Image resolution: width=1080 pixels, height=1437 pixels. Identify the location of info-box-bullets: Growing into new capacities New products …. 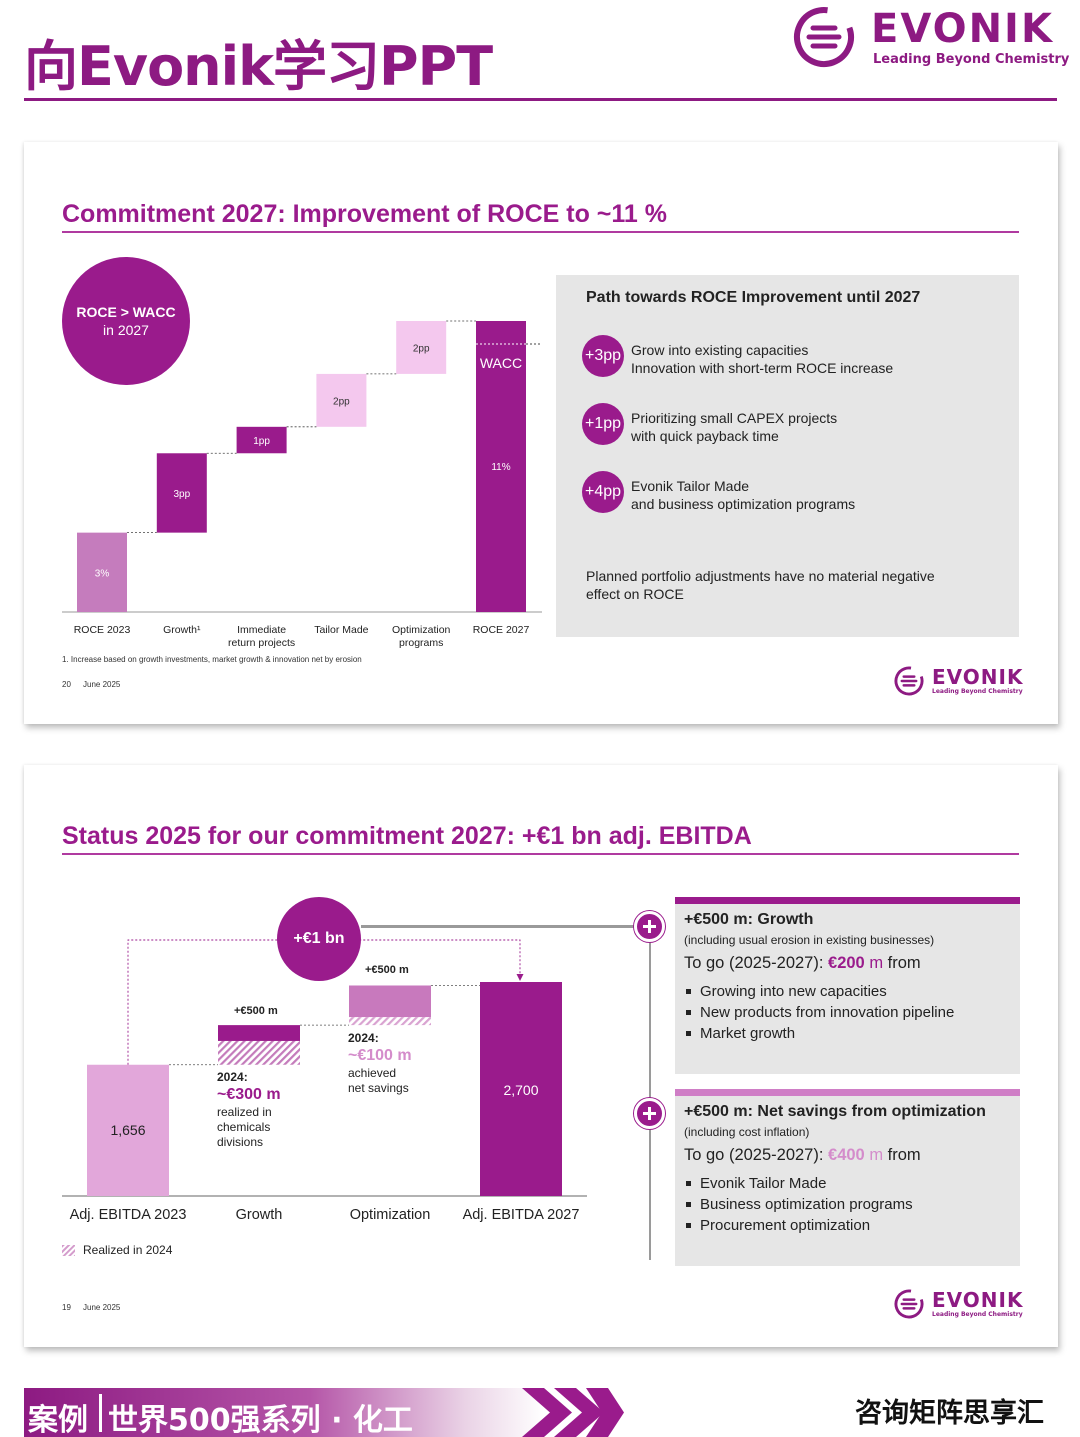
(819, 1012).